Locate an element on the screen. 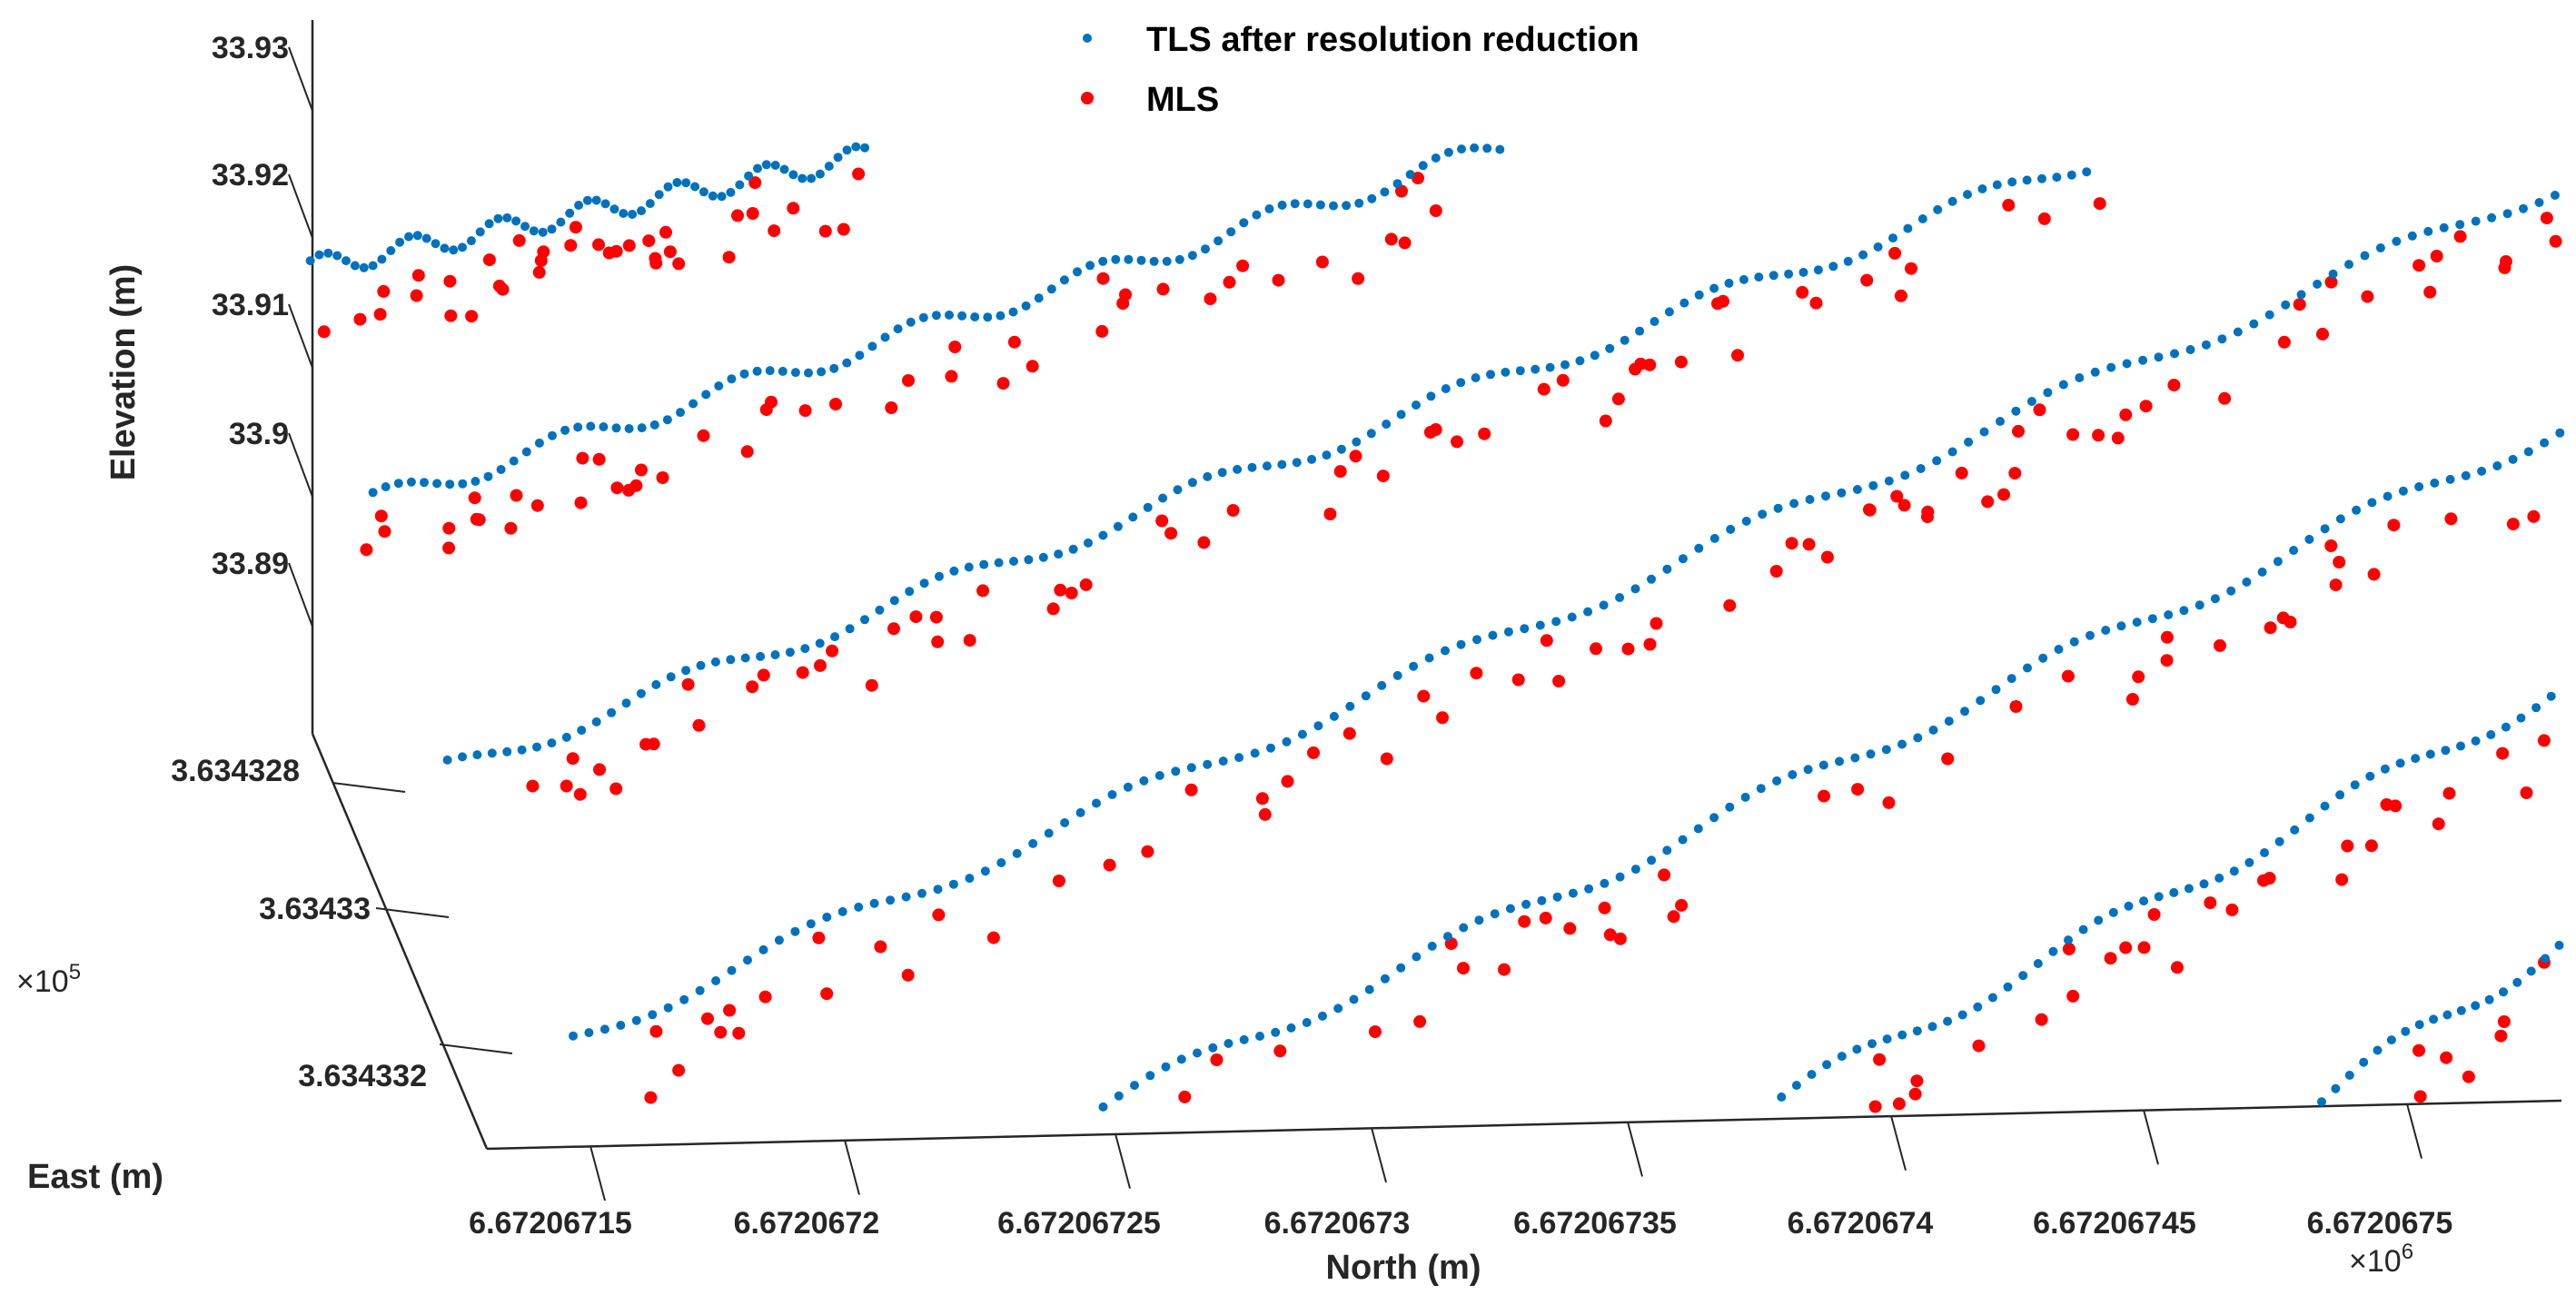  y-axis-line is located at coordinates (400, 941).